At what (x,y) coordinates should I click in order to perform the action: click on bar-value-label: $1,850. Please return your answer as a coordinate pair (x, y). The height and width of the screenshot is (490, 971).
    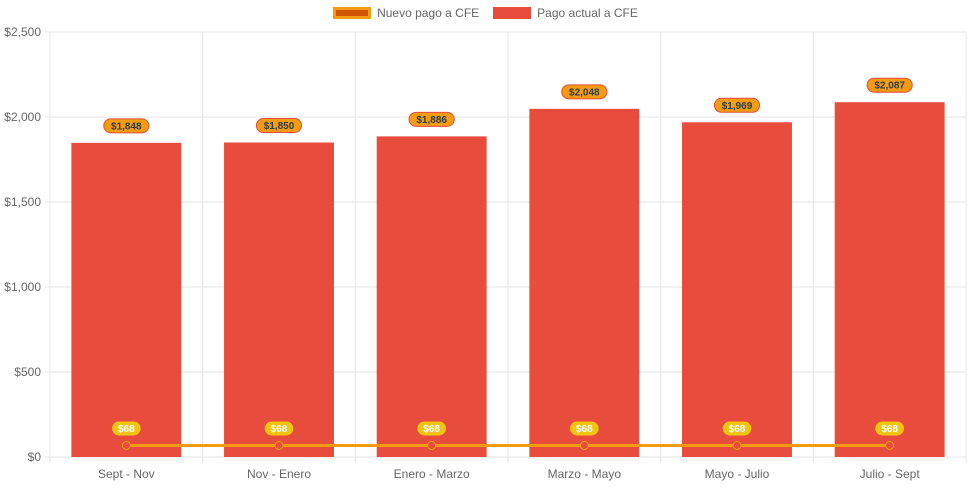
    Looking at the image, I should click on (279, 126).